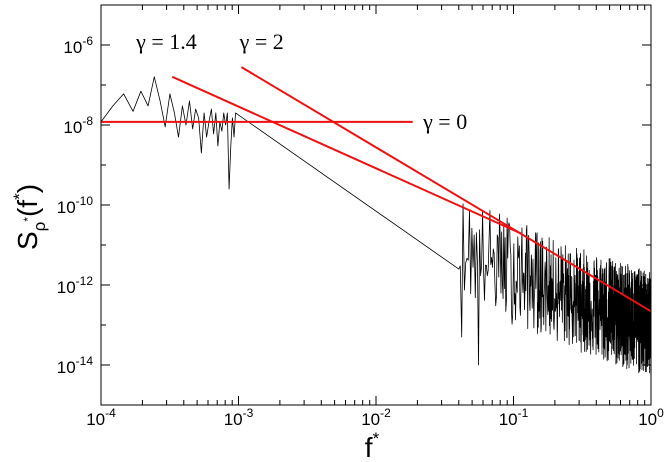  I want to click on x-tick-label: 10⁻¹, so click(514, 417).